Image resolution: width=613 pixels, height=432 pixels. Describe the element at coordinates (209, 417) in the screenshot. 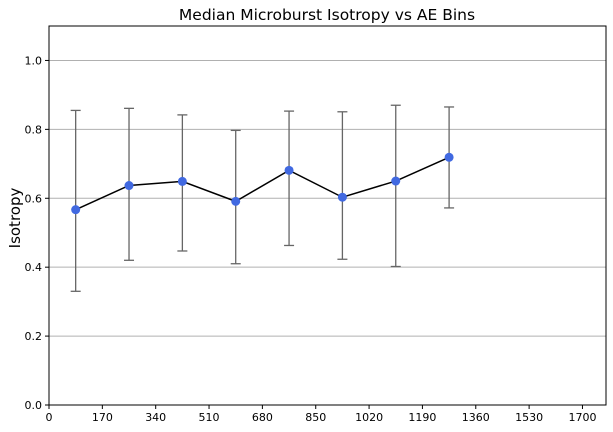

I see `x-tick-label: 510` at that location.